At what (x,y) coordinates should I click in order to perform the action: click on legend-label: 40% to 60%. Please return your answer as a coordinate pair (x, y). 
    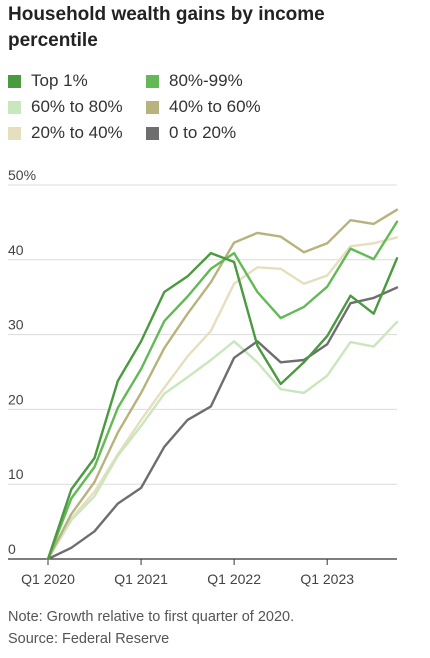
    Looking at the image, I should click on (215, 106).